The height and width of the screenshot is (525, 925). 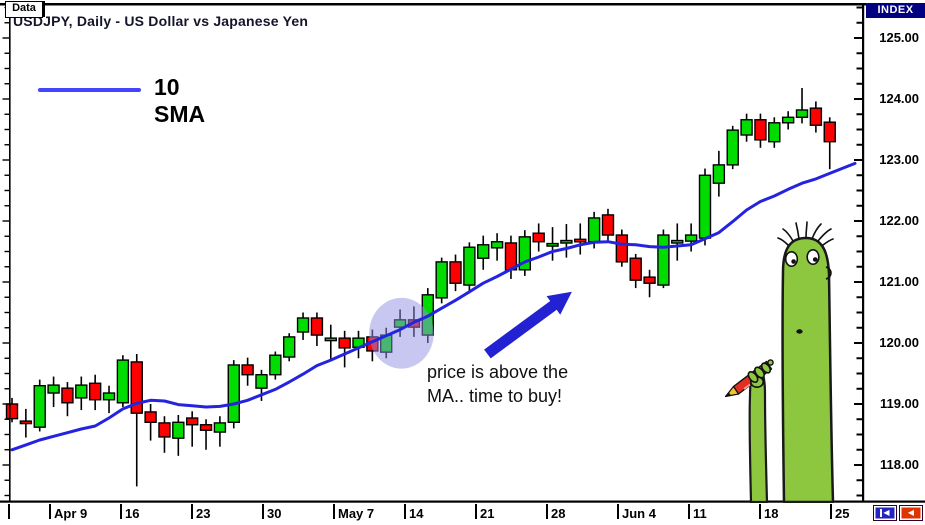 I want to click on annotation-note-line1: price is above the, so click(x=498, y=372).